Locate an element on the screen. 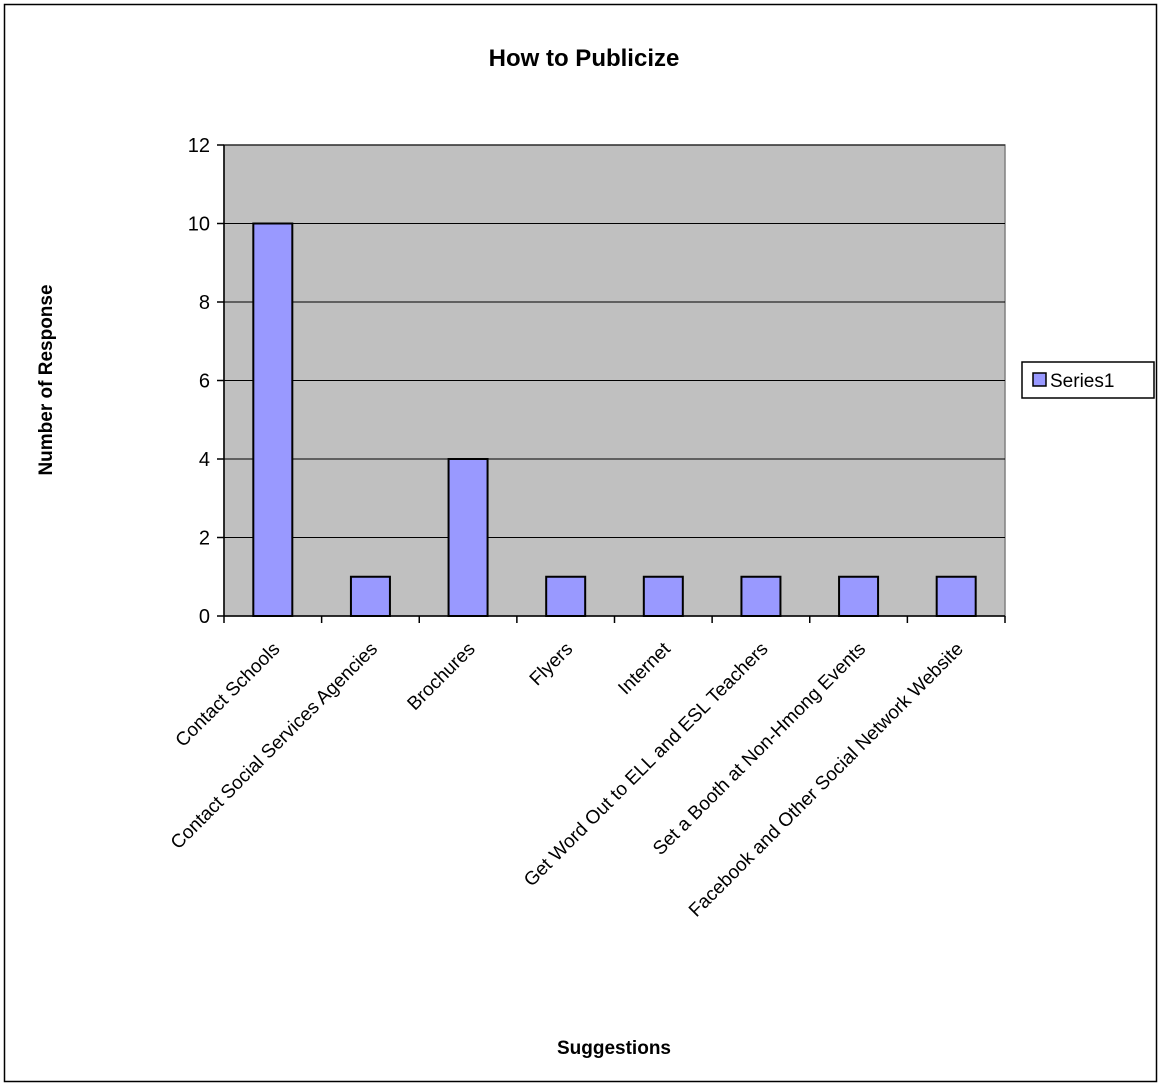  legend-swatch is located at coordinates (1039, 379).